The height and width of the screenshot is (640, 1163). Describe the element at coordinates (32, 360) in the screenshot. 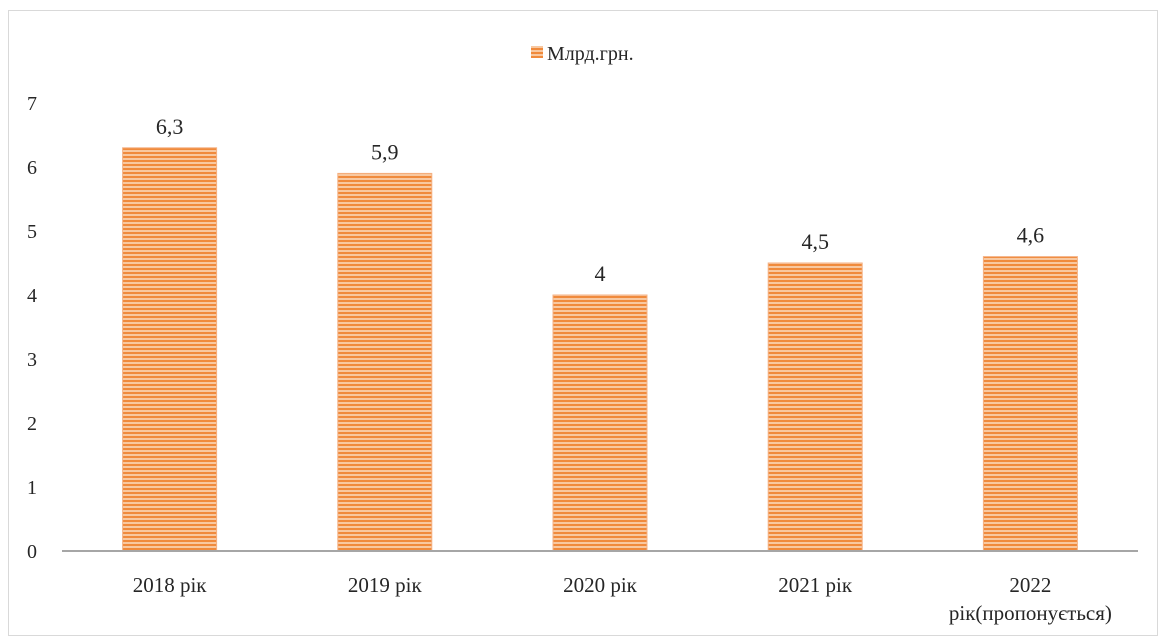

I see `y-tick-label: 3` at that location.